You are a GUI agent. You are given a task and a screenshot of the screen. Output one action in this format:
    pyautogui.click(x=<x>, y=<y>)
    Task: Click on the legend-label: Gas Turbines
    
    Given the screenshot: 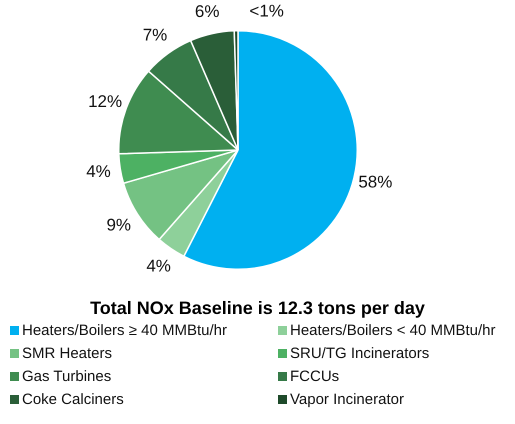 What is the action you would take?
    pyautogui.click(x=67, y=376)
    